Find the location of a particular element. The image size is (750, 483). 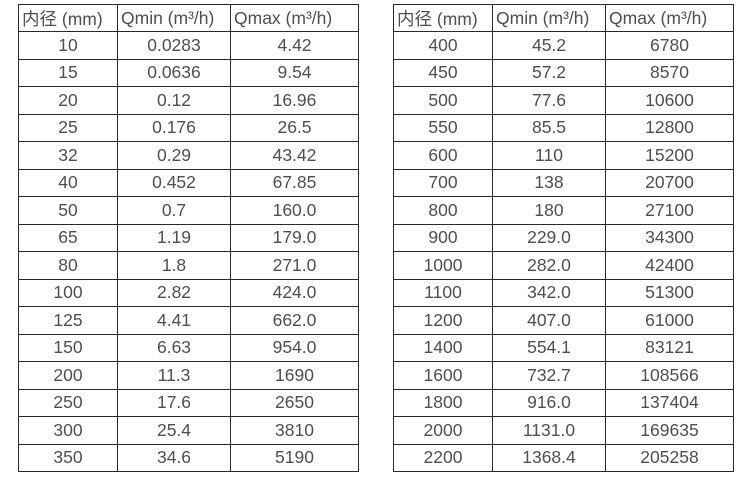

data-cell-diameter: 200 is located at coordinates (68, 375).